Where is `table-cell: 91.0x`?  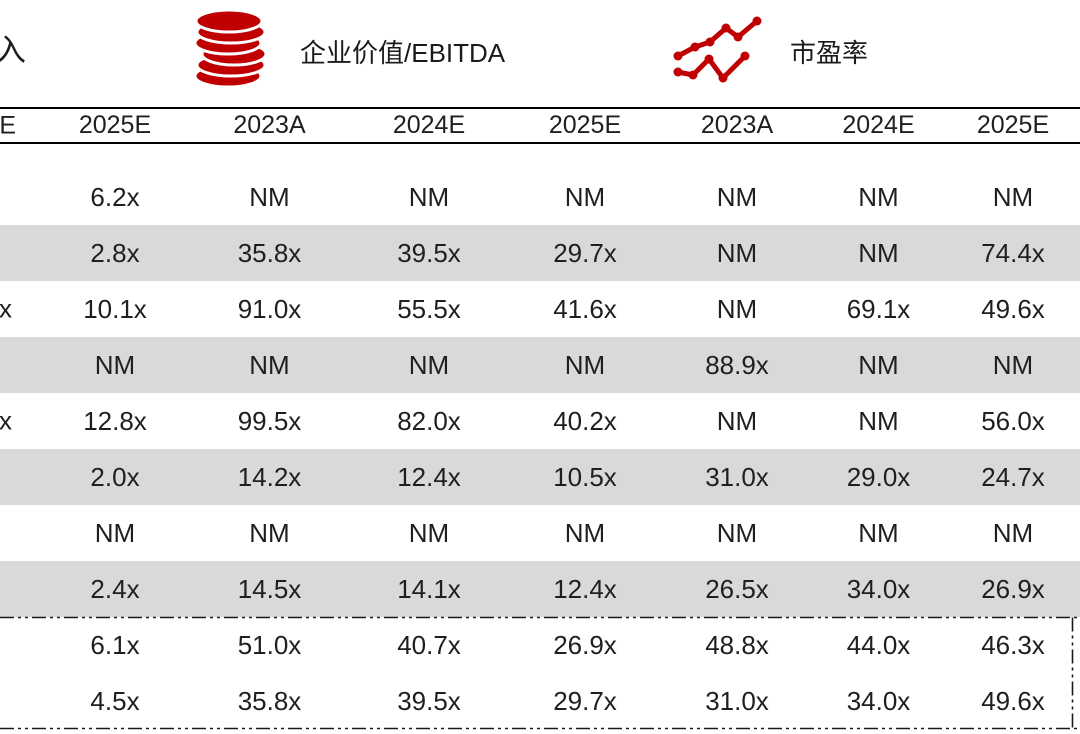 table-cell: 91.0x is located at coordinates (269, 308).